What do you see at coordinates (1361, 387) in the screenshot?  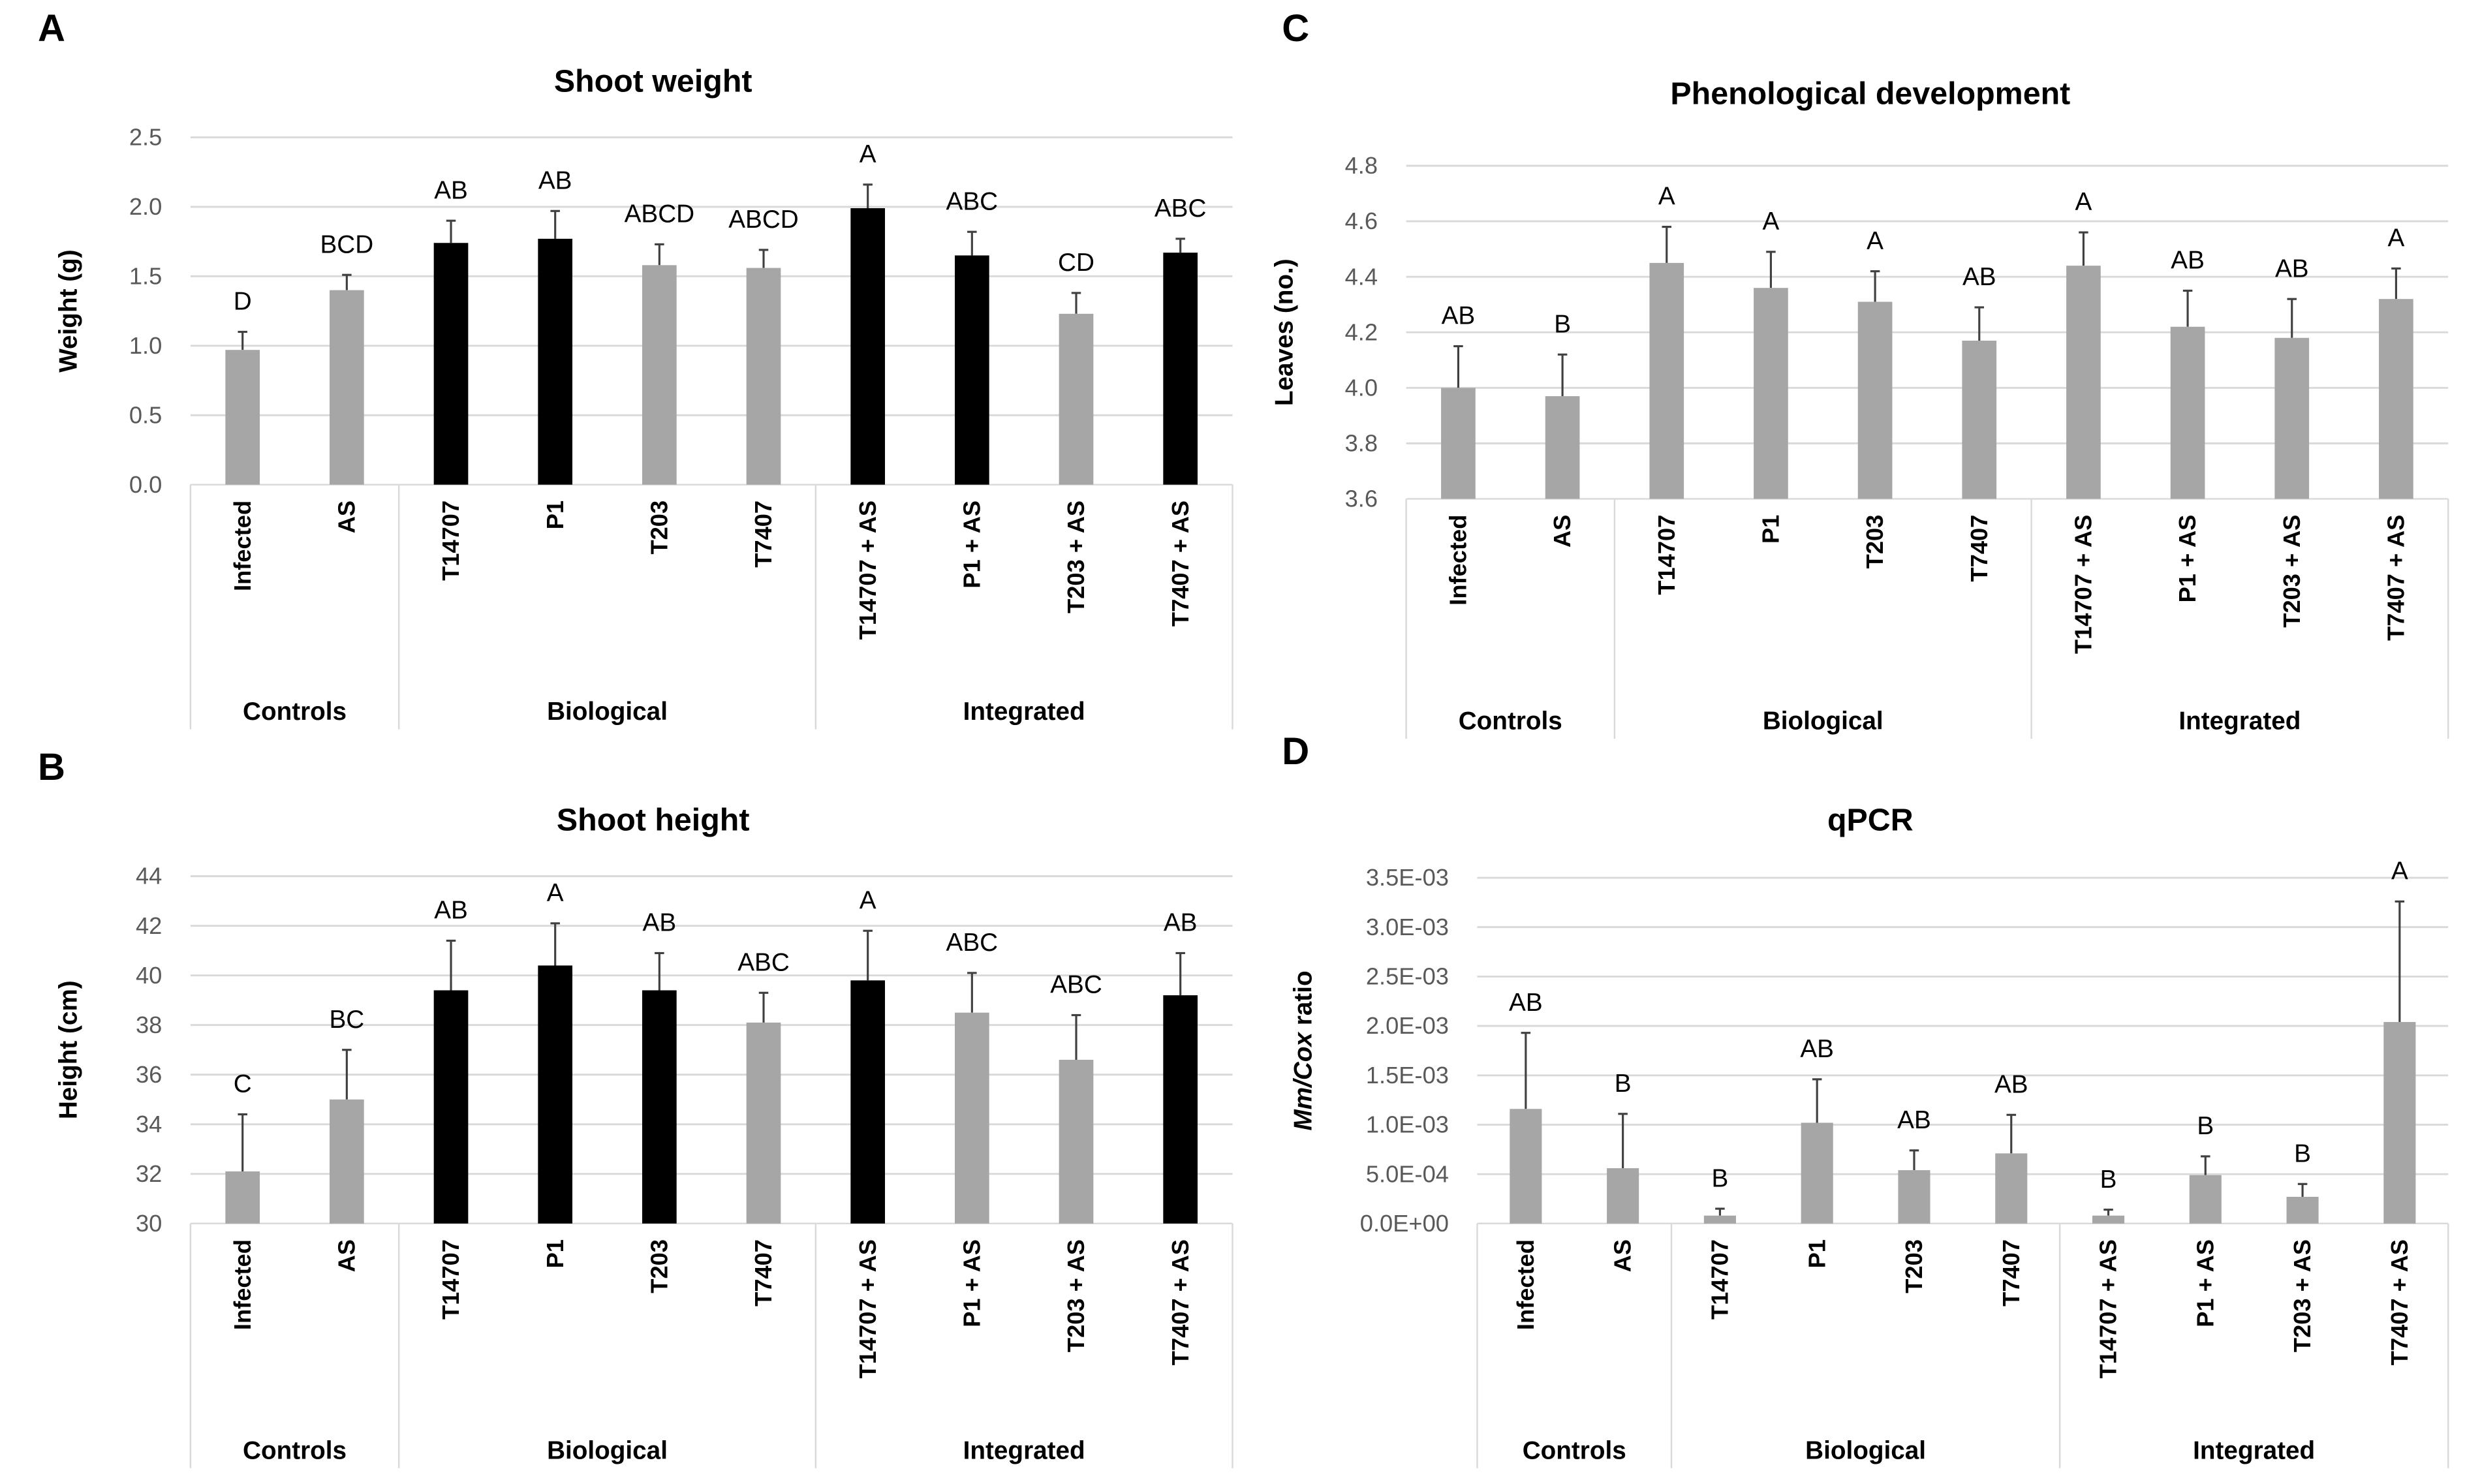 I see `y-tick-label: 4.0` at bounding box center [1361, 387].